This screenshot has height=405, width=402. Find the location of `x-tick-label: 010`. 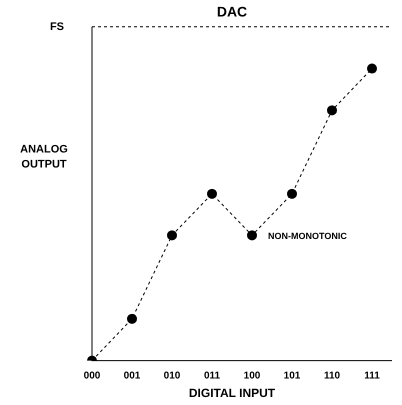

x-tick-label: 010 is located at coordinates (172, 376).